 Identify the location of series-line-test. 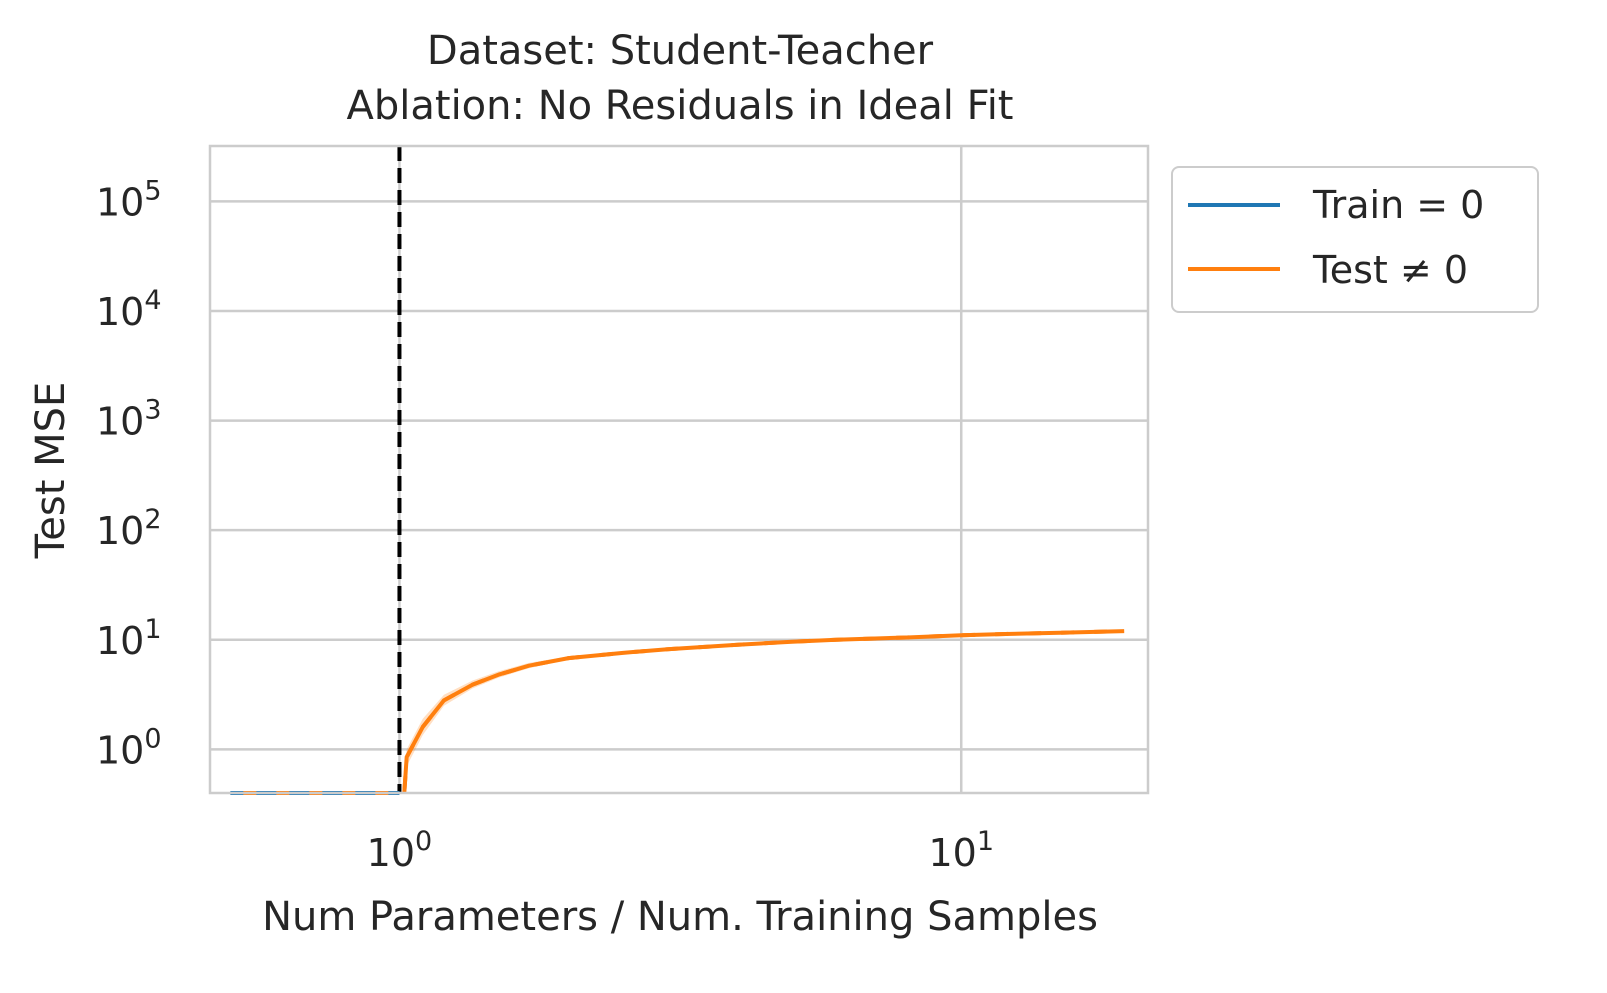
(763, 711).